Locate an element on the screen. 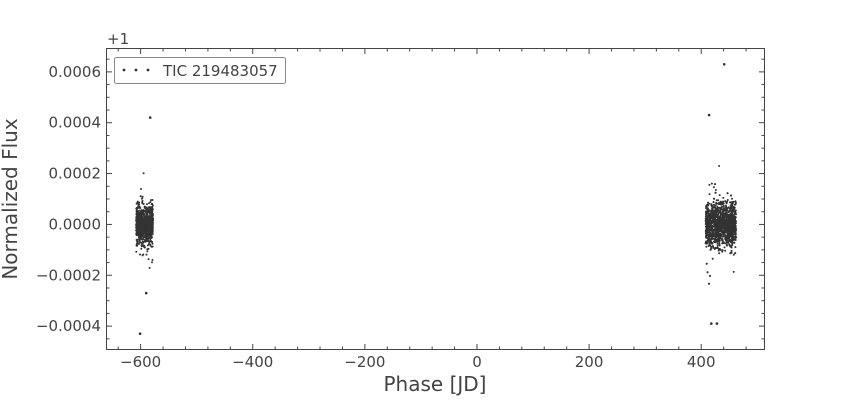 Image resolution: width=848 pixels, height=400 pixels. y-tick-label: 0.0002 is located at coordinates (75, 174).